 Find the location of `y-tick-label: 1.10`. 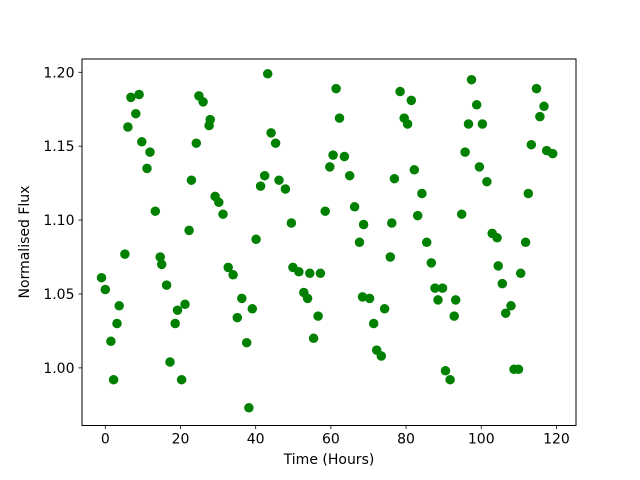

y-tick-label: 1.10 is located at coordinates (58, 221).